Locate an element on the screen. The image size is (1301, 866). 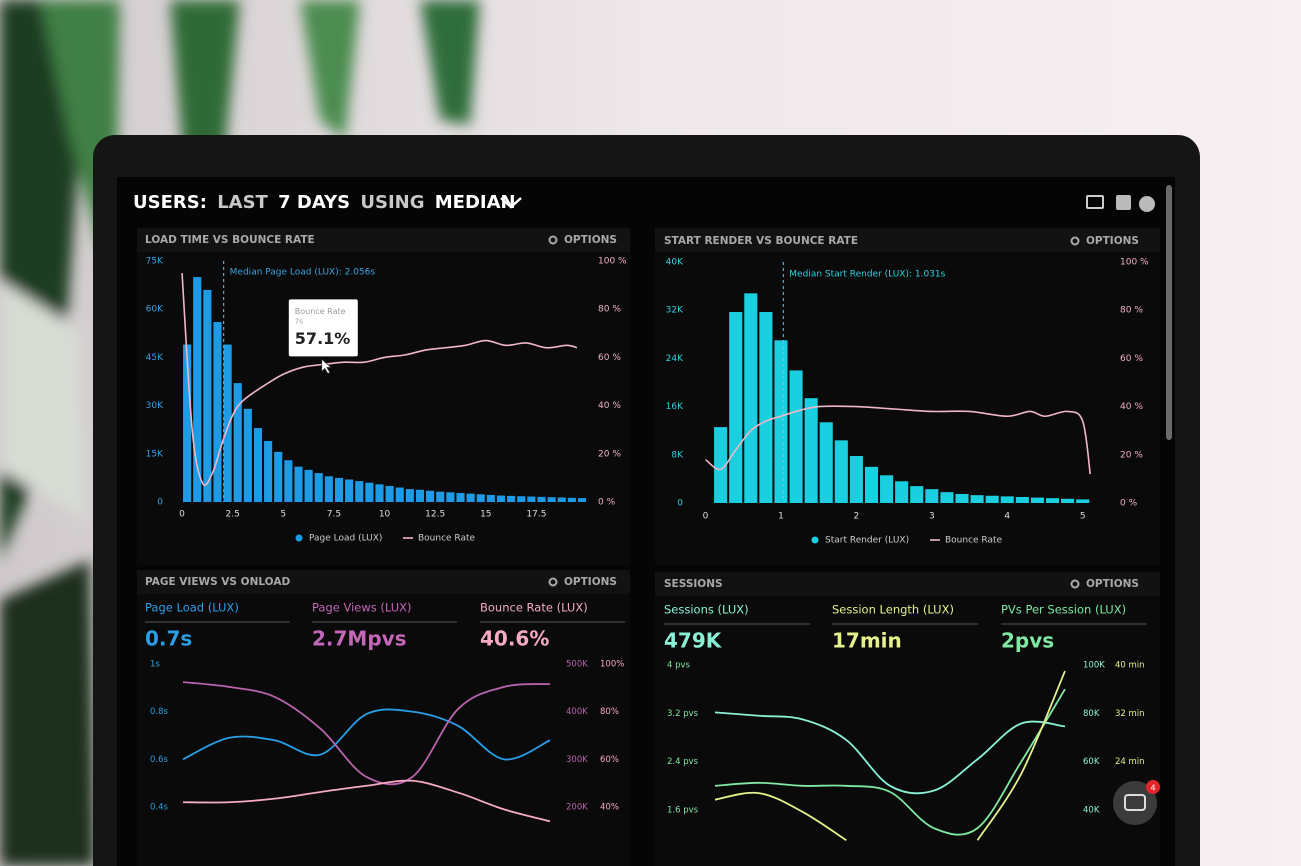
title-part: 7 DAYS is located at coordinates (314, 202).